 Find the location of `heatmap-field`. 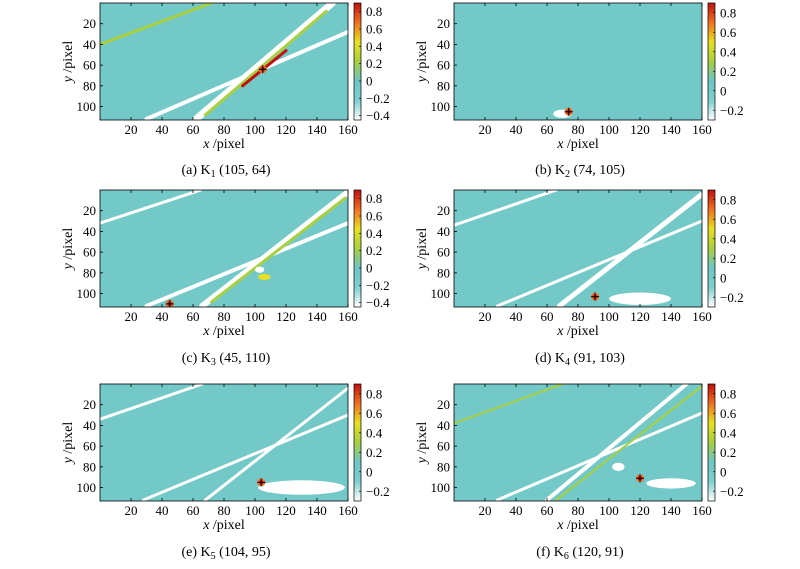

heatmap-field is located at coordinates (578, 61).